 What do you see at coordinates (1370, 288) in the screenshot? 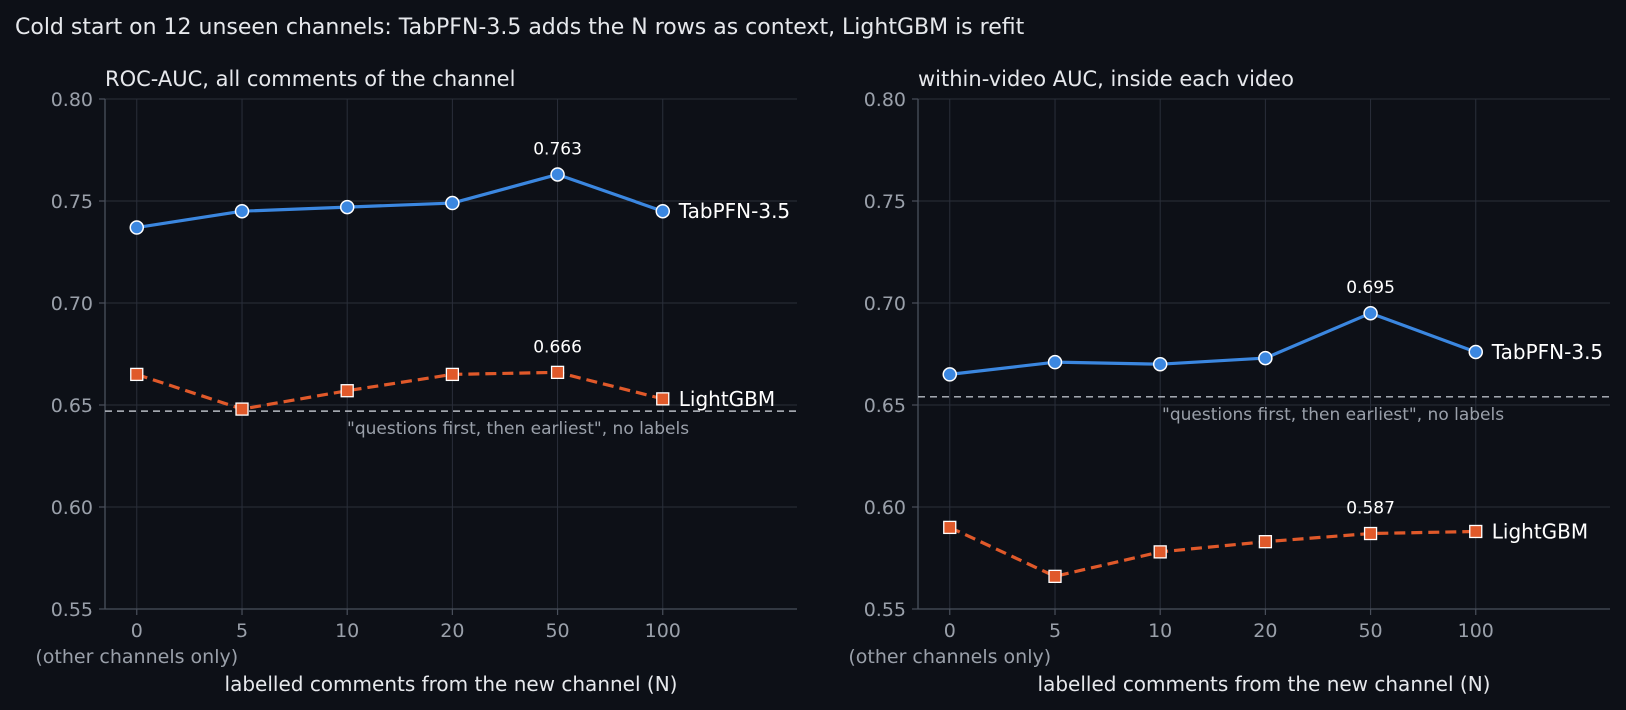
I see `peak-value-label: 0.695` at bounding box center [1370, 288].